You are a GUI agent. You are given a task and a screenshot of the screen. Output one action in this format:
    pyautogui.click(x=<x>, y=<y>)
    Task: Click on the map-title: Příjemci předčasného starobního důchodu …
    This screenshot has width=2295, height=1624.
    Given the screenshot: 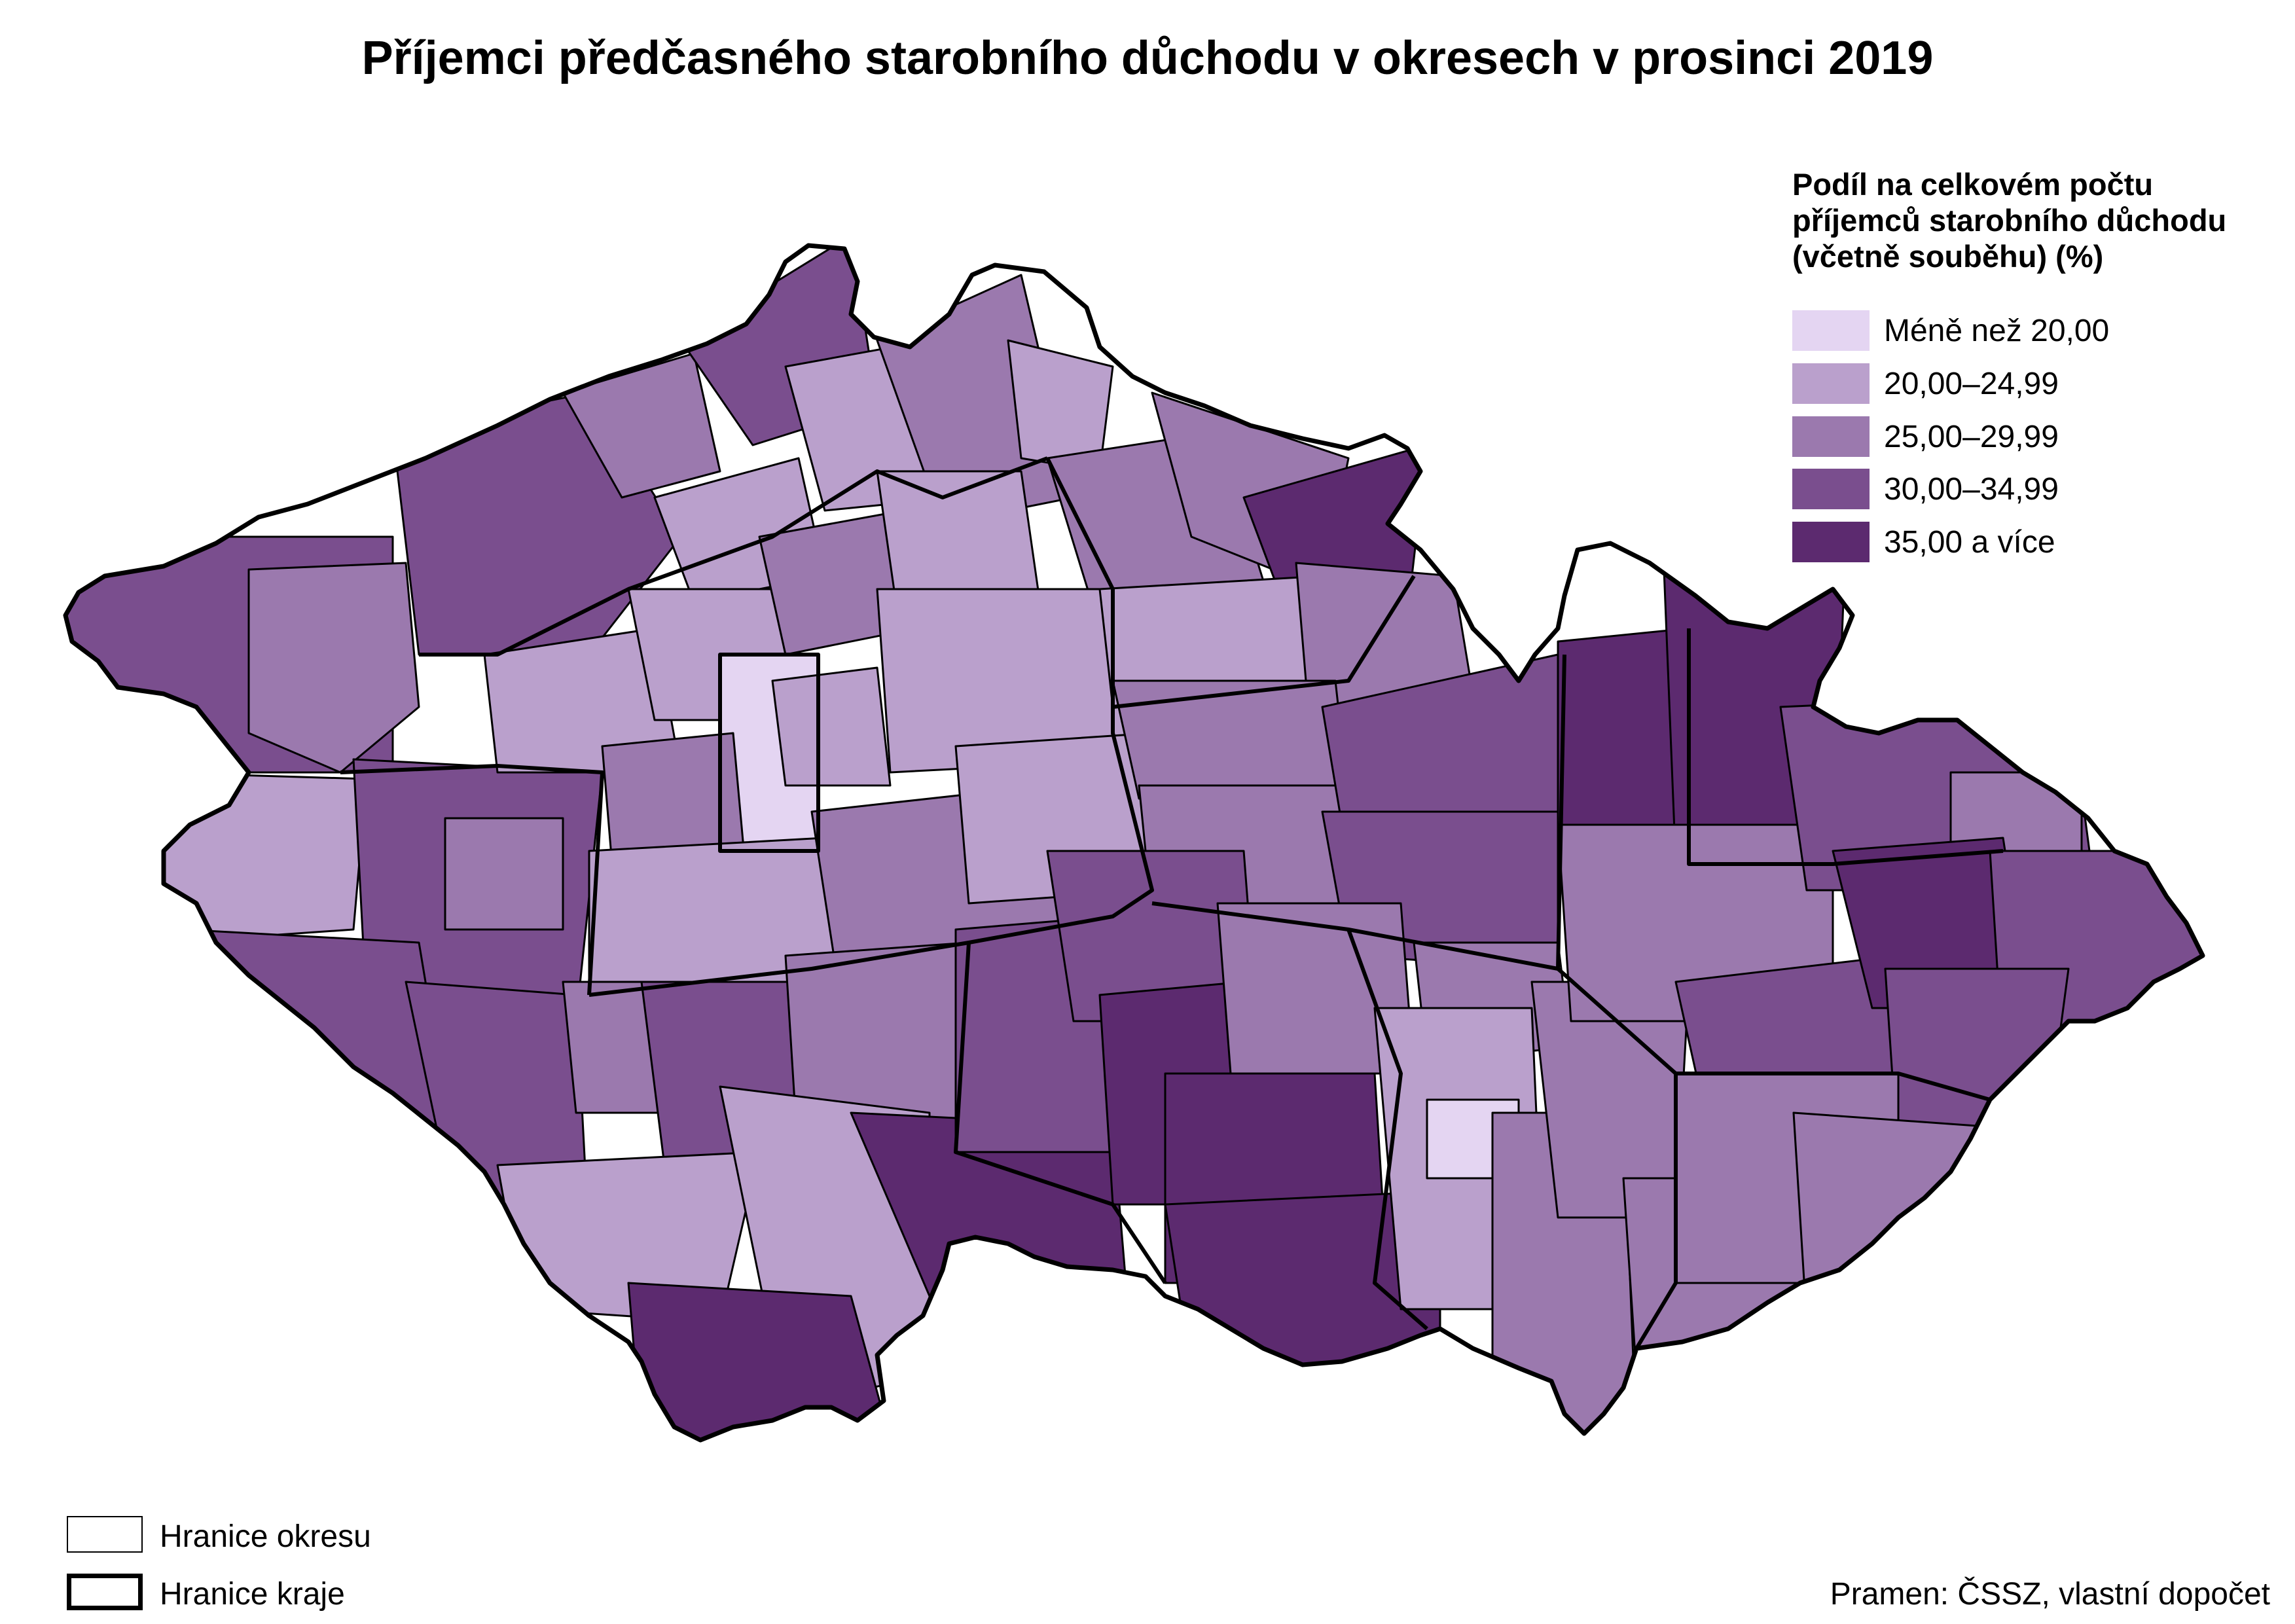 What is the action you would take?
    pyautogui.click(x=1147, y=58)
    